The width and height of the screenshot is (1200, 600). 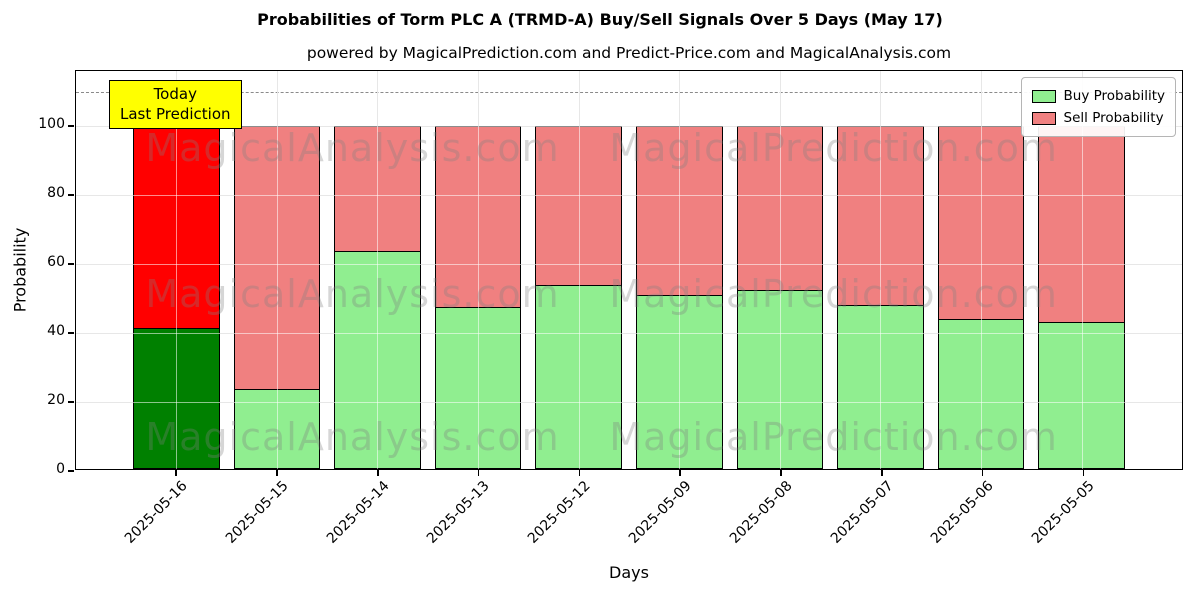 I want to click on y-tick-label: 0, so click(x=60, y=469).